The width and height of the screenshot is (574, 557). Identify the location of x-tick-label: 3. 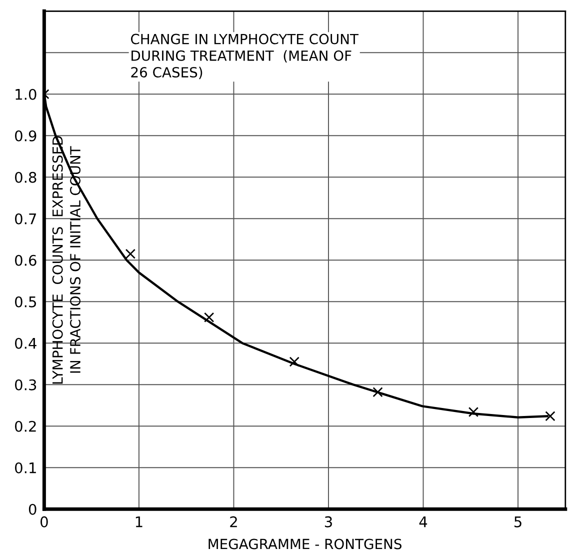
(328, 522).